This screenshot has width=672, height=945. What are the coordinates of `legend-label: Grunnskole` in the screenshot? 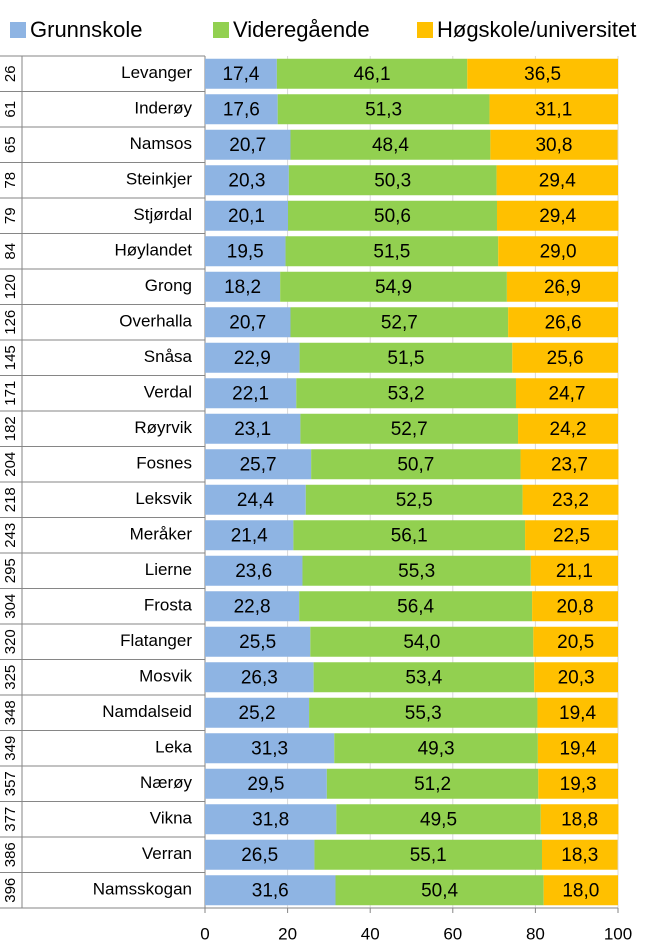 It's located at (86, 29).